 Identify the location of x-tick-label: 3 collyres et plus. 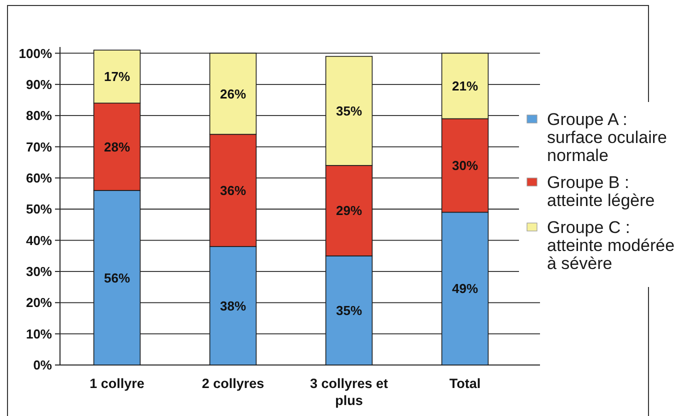
(349, 392).